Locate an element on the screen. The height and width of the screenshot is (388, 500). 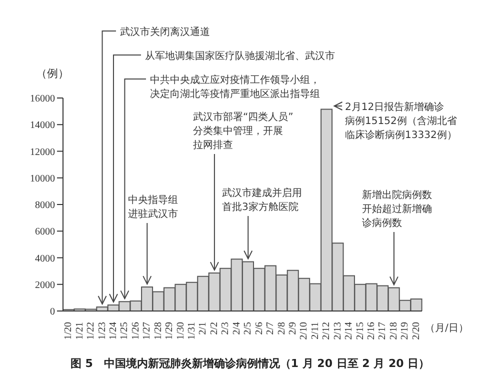
x-tick-label: 1/28 is located at coordinates (158, 331).